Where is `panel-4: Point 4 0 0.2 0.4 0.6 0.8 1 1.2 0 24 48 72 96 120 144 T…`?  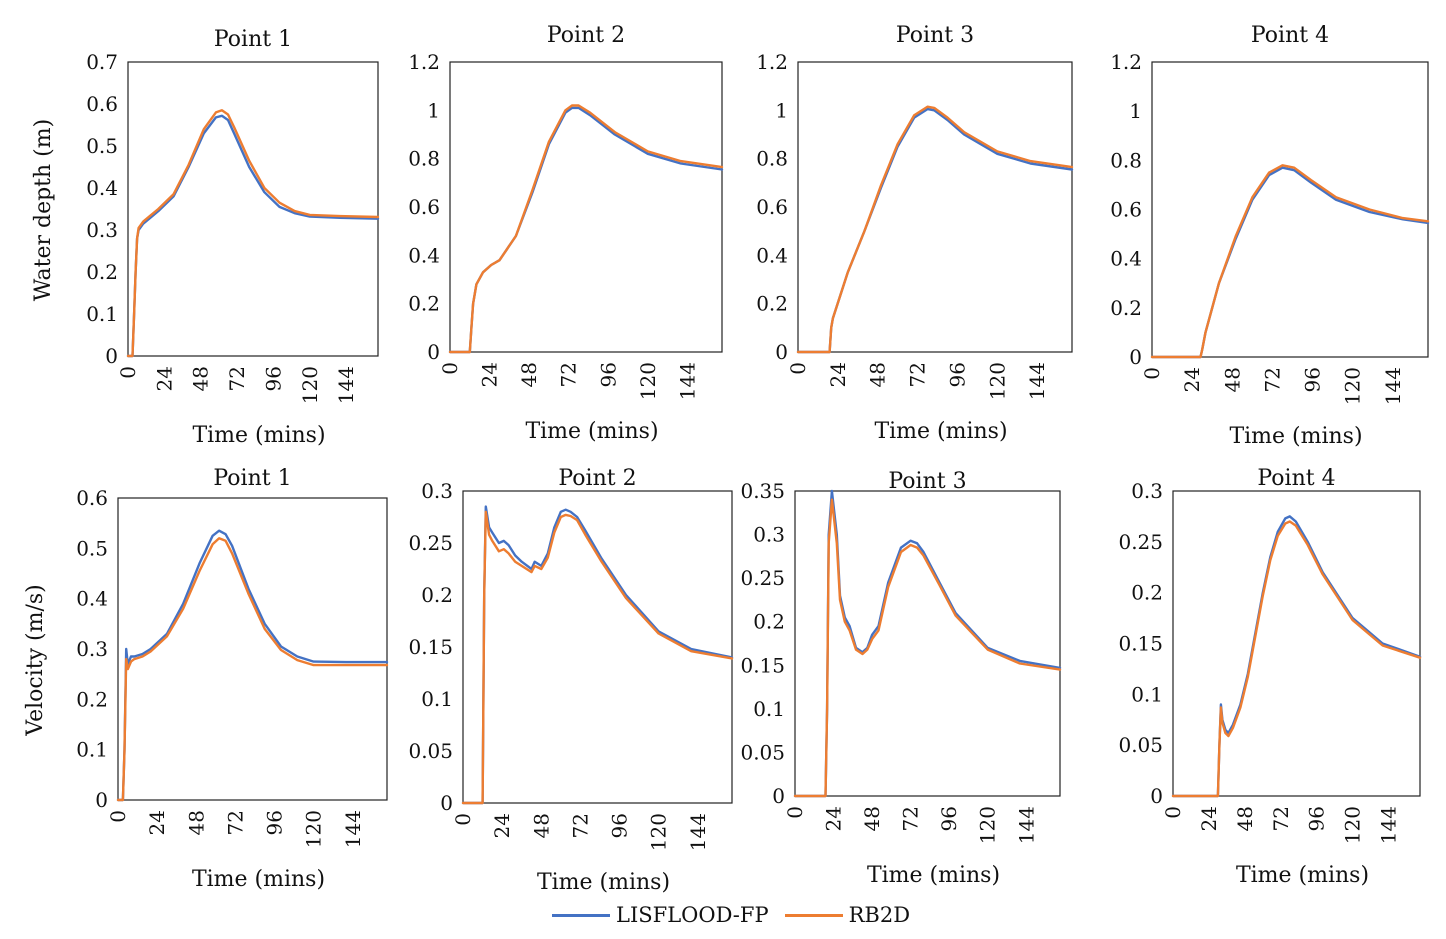 panel-4: Point 4 0 0.2 0.4 0.6 0.8 1 1.2 0 24 48 72 96 120 144 T… is located at coordinates (1270, 236).